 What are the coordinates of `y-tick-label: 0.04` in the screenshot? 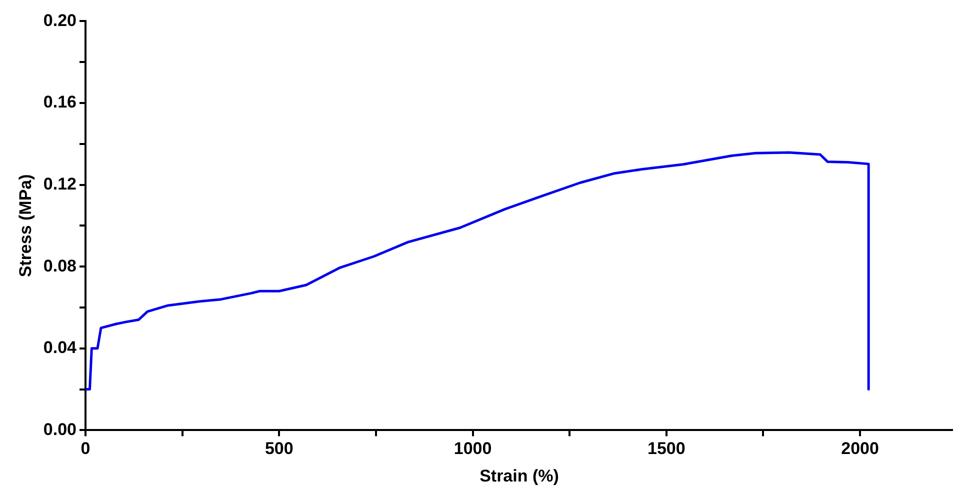 It's located at (60, 348).